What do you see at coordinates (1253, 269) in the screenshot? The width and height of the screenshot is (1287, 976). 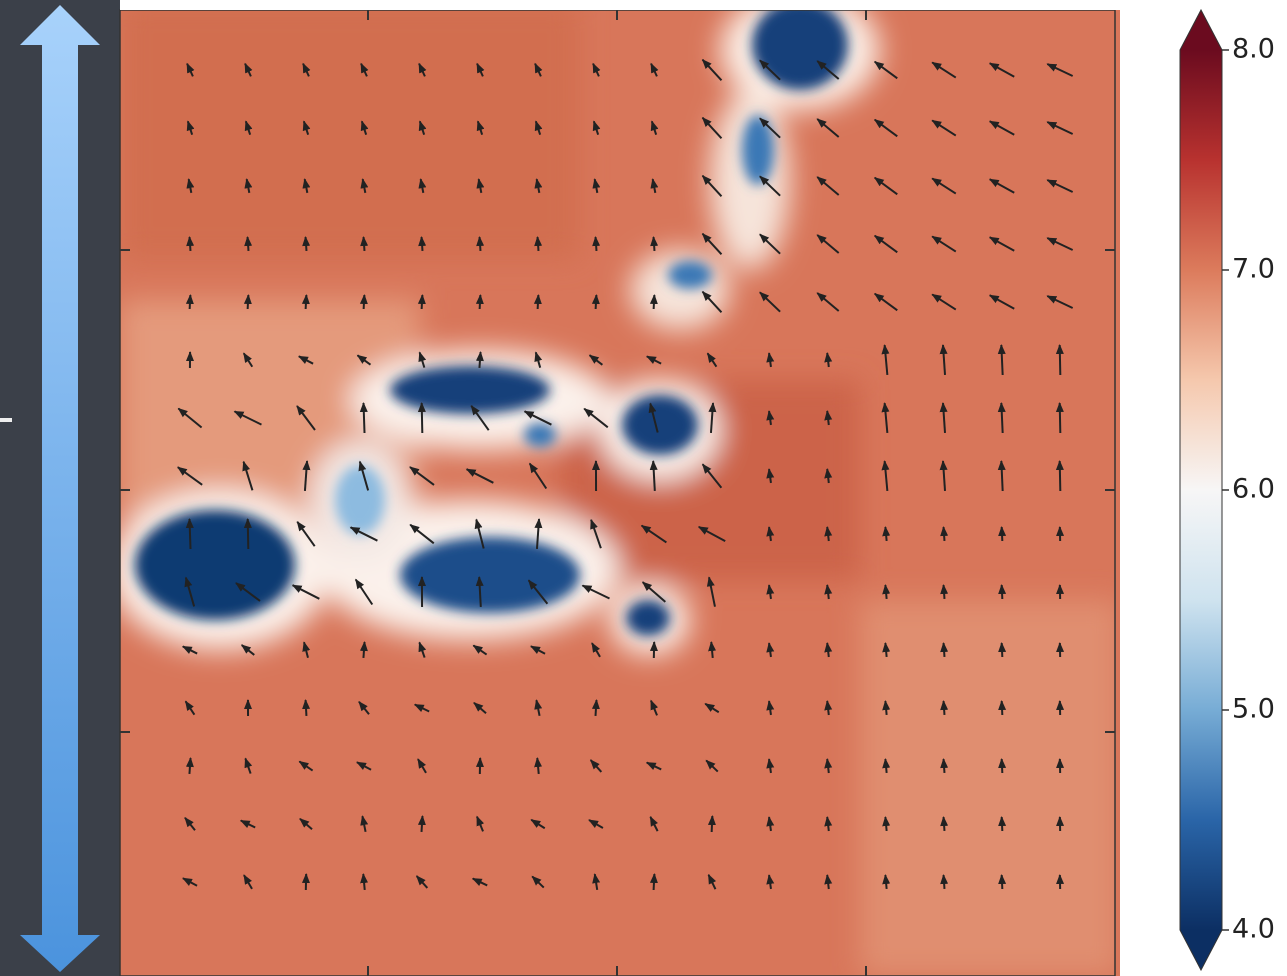 I see `colorbar-tick-label: 7.0` at bounding box center [1253, 269].